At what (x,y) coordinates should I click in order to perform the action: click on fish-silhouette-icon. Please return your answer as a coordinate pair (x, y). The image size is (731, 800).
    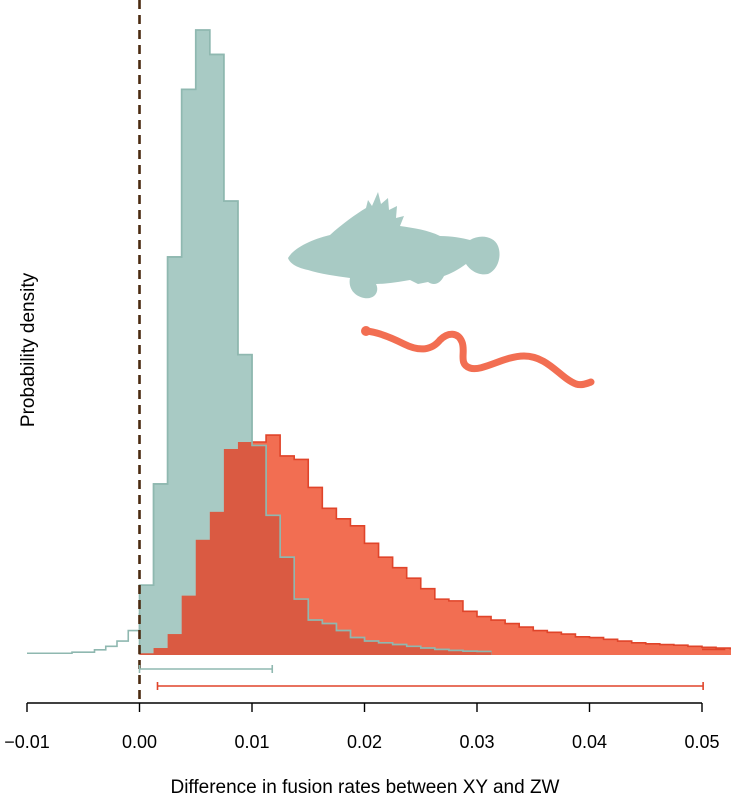
    Looking at the image, I should click on (394, 245).